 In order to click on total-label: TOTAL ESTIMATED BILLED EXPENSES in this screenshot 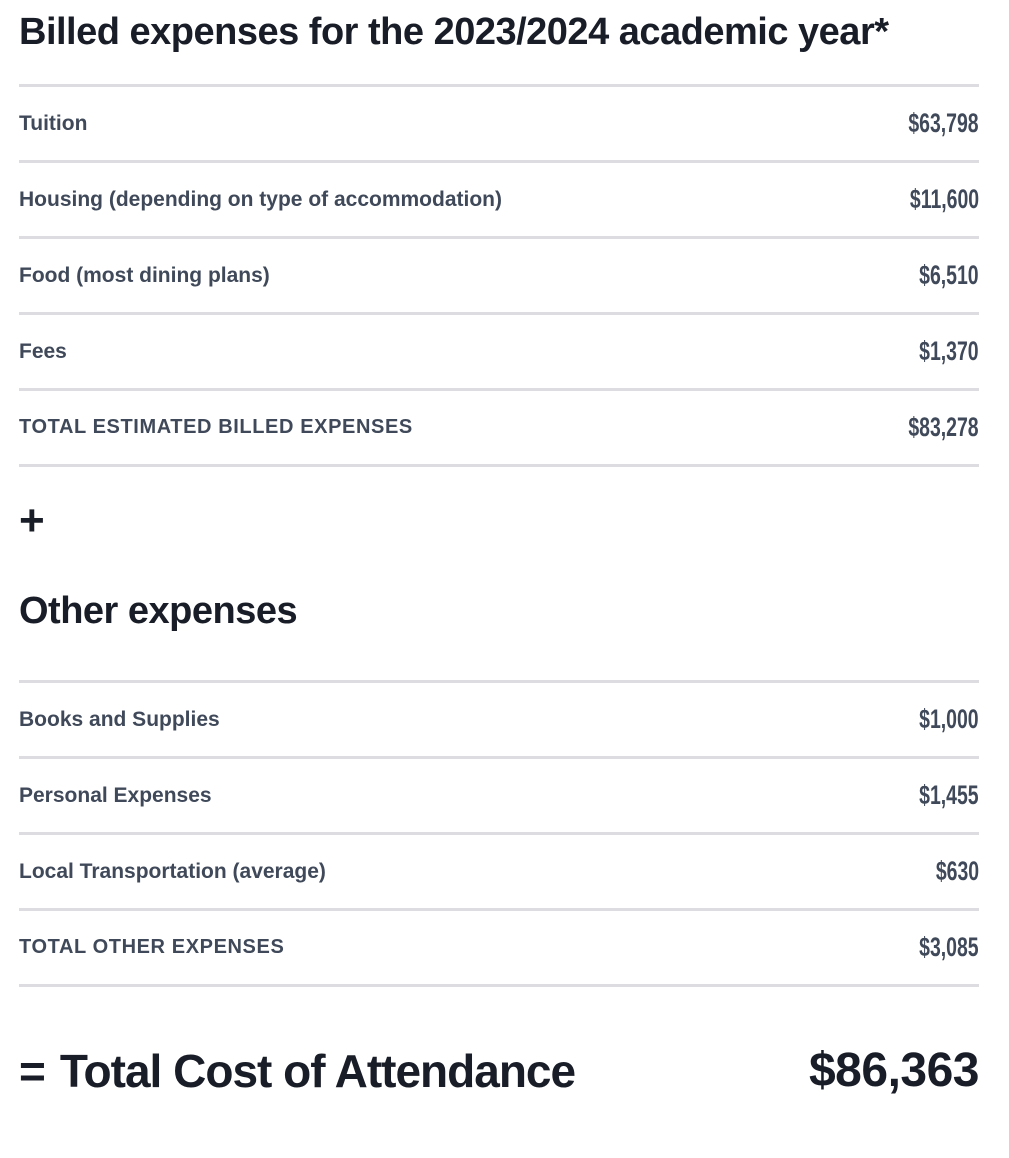, I will do `click(216, 427)`.